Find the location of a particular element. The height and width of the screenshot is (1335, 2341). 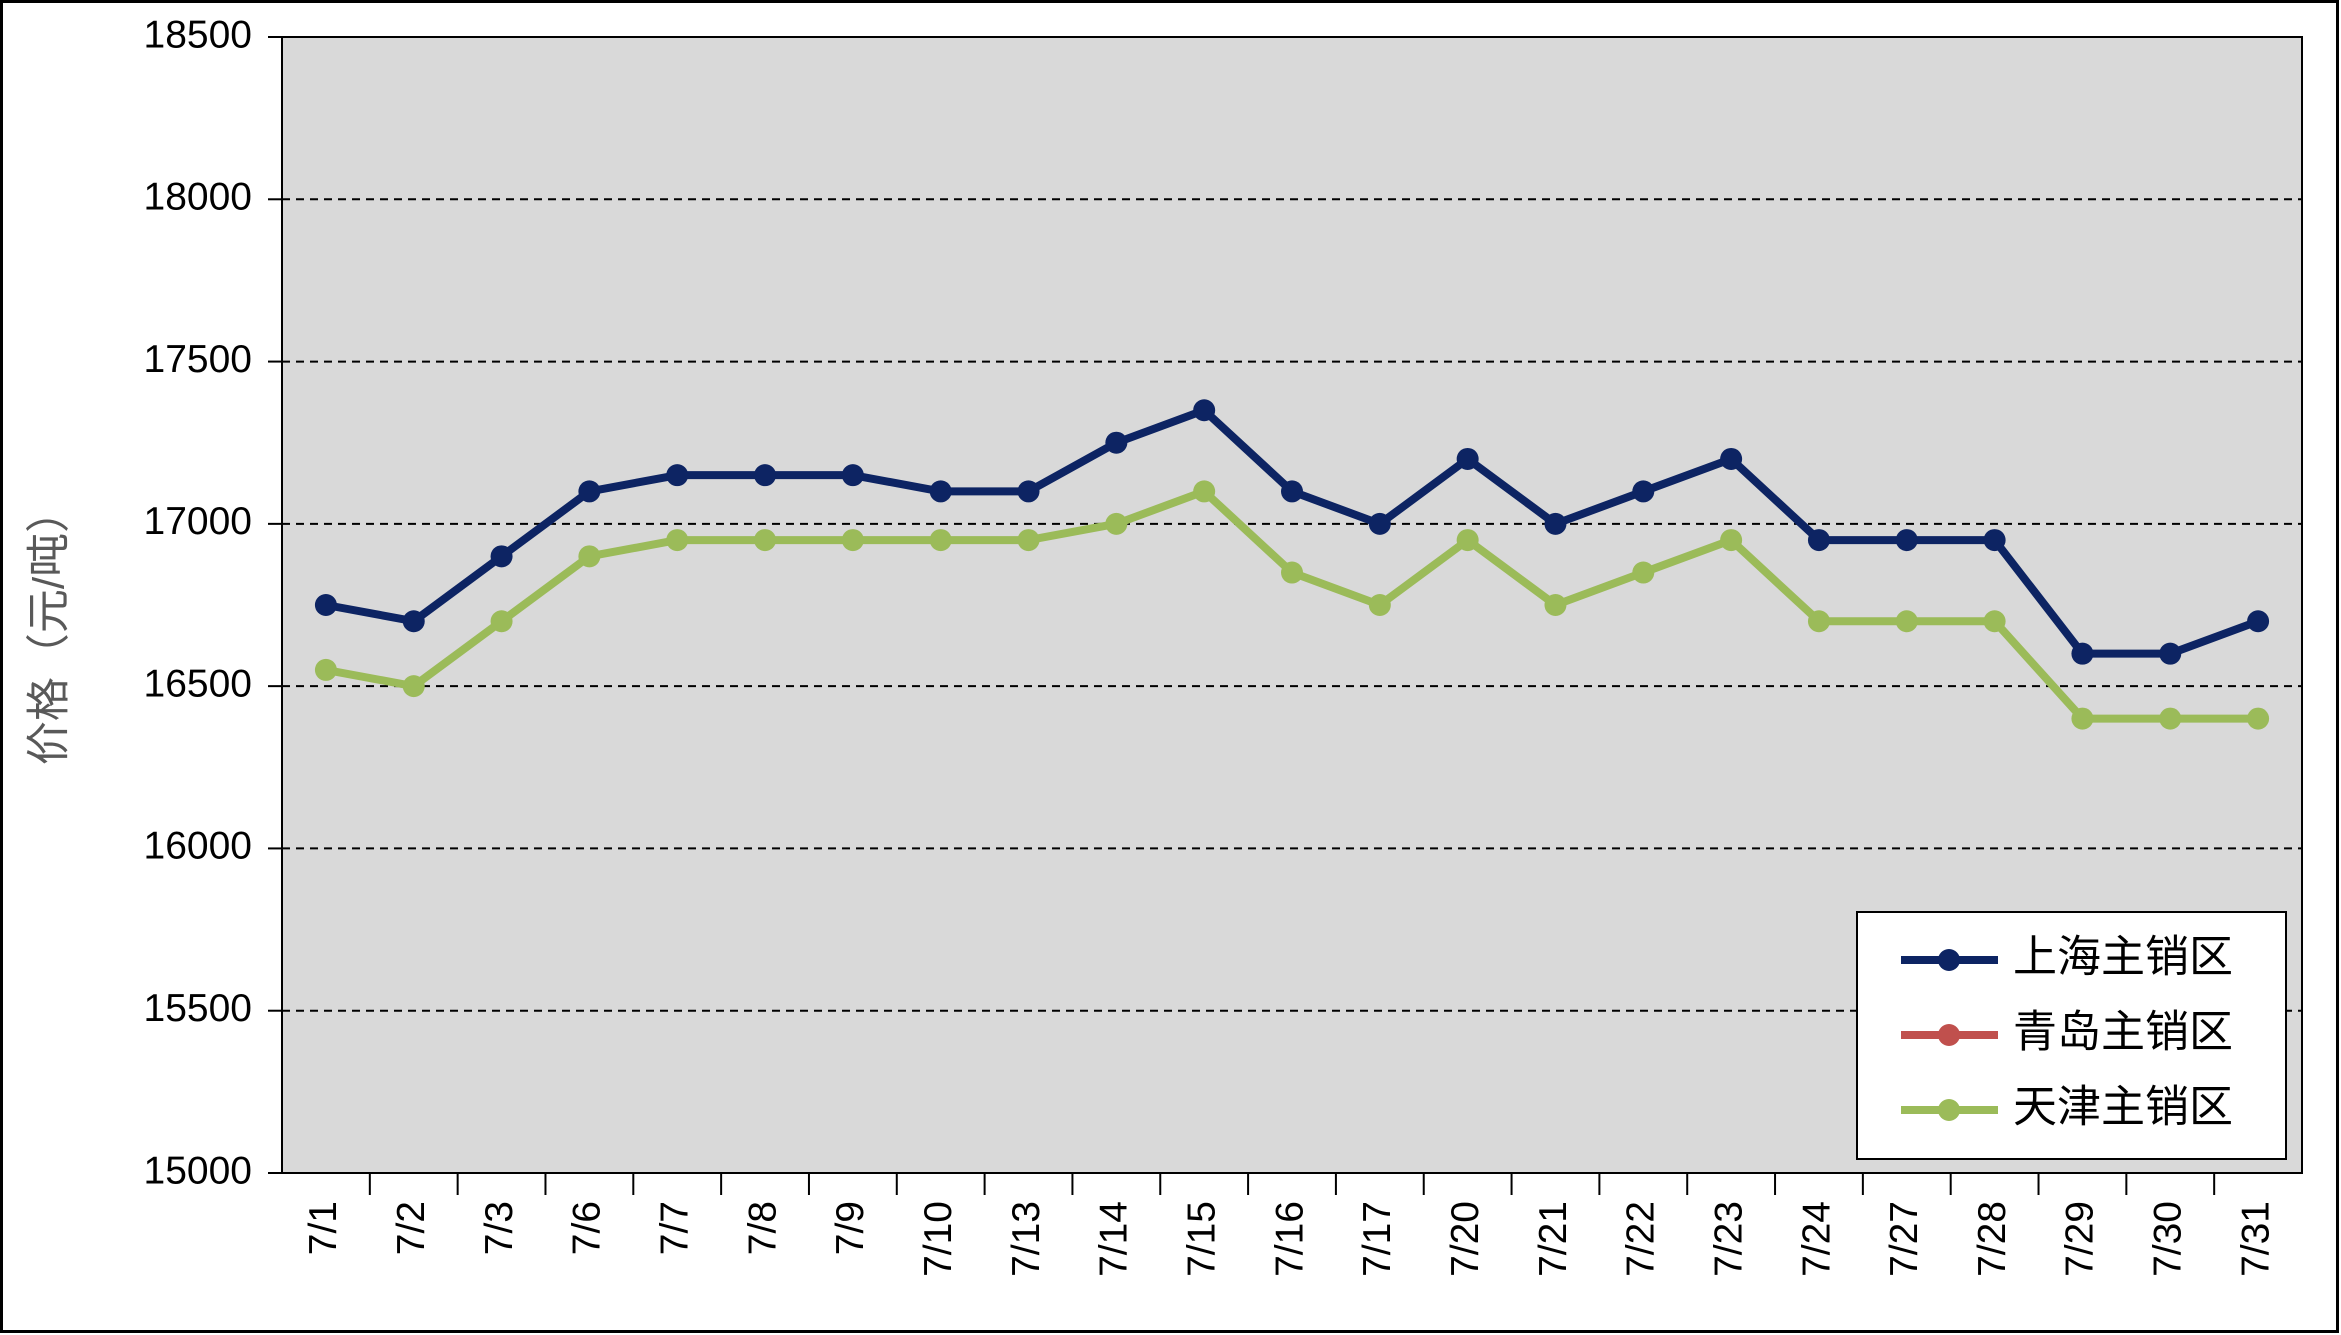

y-tick-label: 15000 is located at coordinates (198, 1170).